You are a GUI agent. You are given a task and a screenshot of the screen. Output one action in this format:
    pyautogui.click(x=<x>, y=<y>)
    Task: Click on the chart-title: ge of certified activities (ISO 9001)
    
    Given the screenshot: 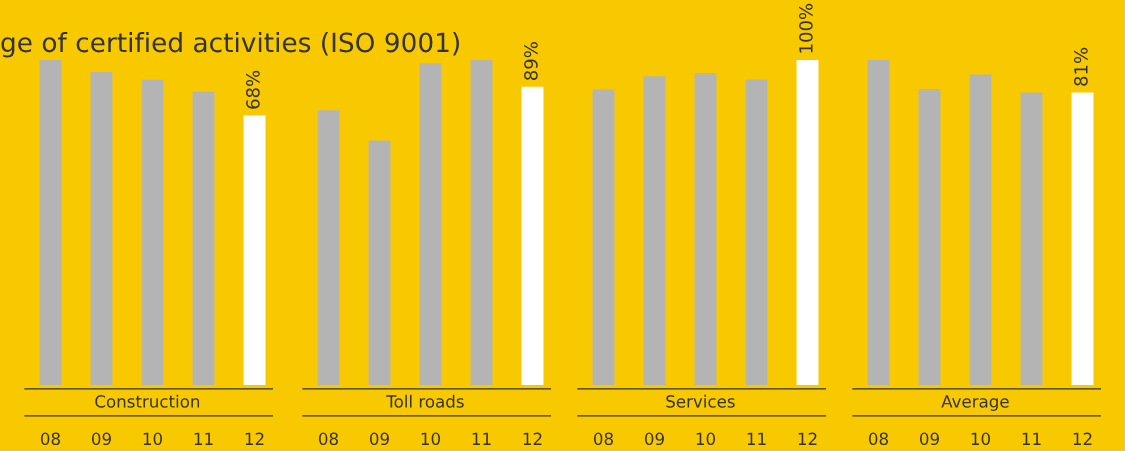 What is the action you would take?
    pyautogui.click(x=230, y=44)
    